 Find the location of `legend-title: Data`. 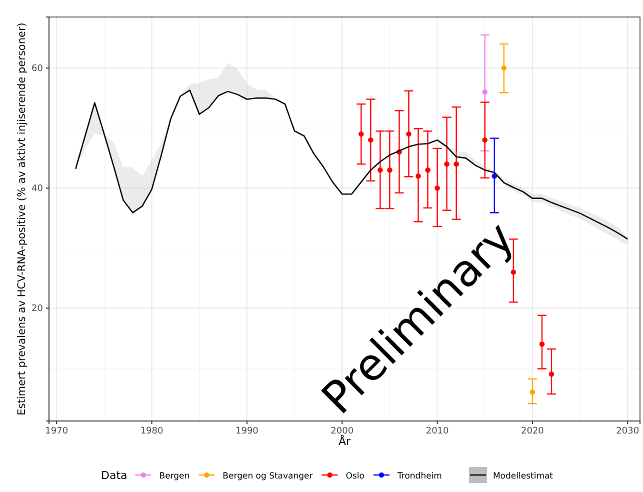

legend-title: Data is located at coordinates (114, 475).